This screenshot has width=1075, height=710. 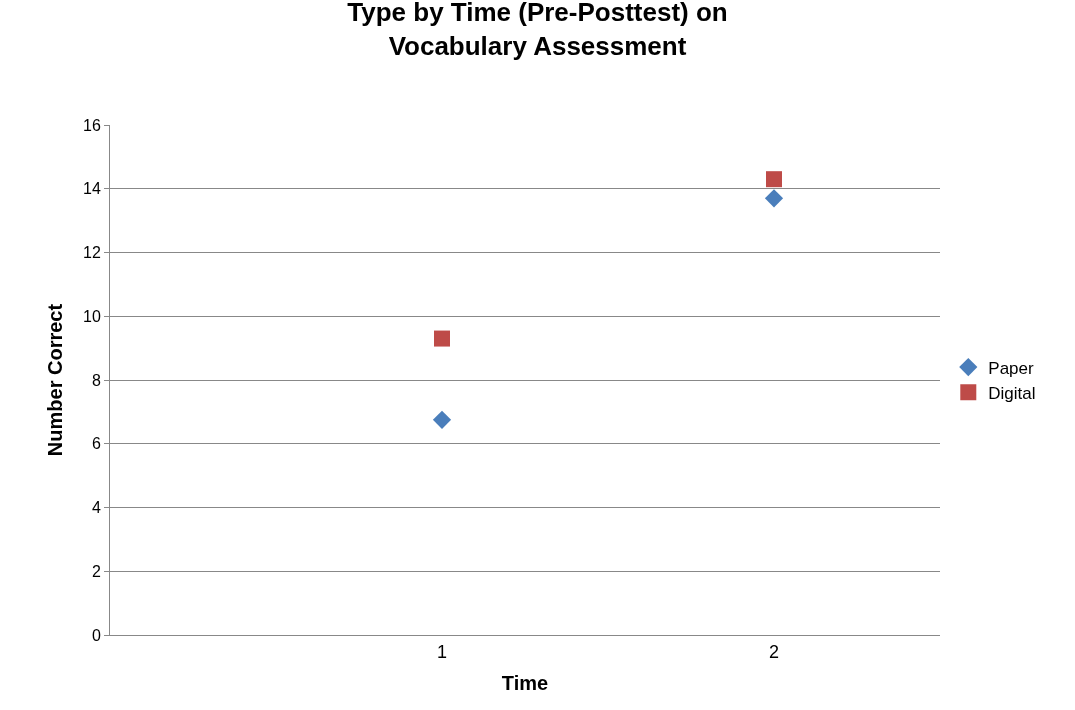 What do you see at coordinates (92, 125) in the screenshot?
I see `y-tick-label: 16` at bounding box center [92, 125].